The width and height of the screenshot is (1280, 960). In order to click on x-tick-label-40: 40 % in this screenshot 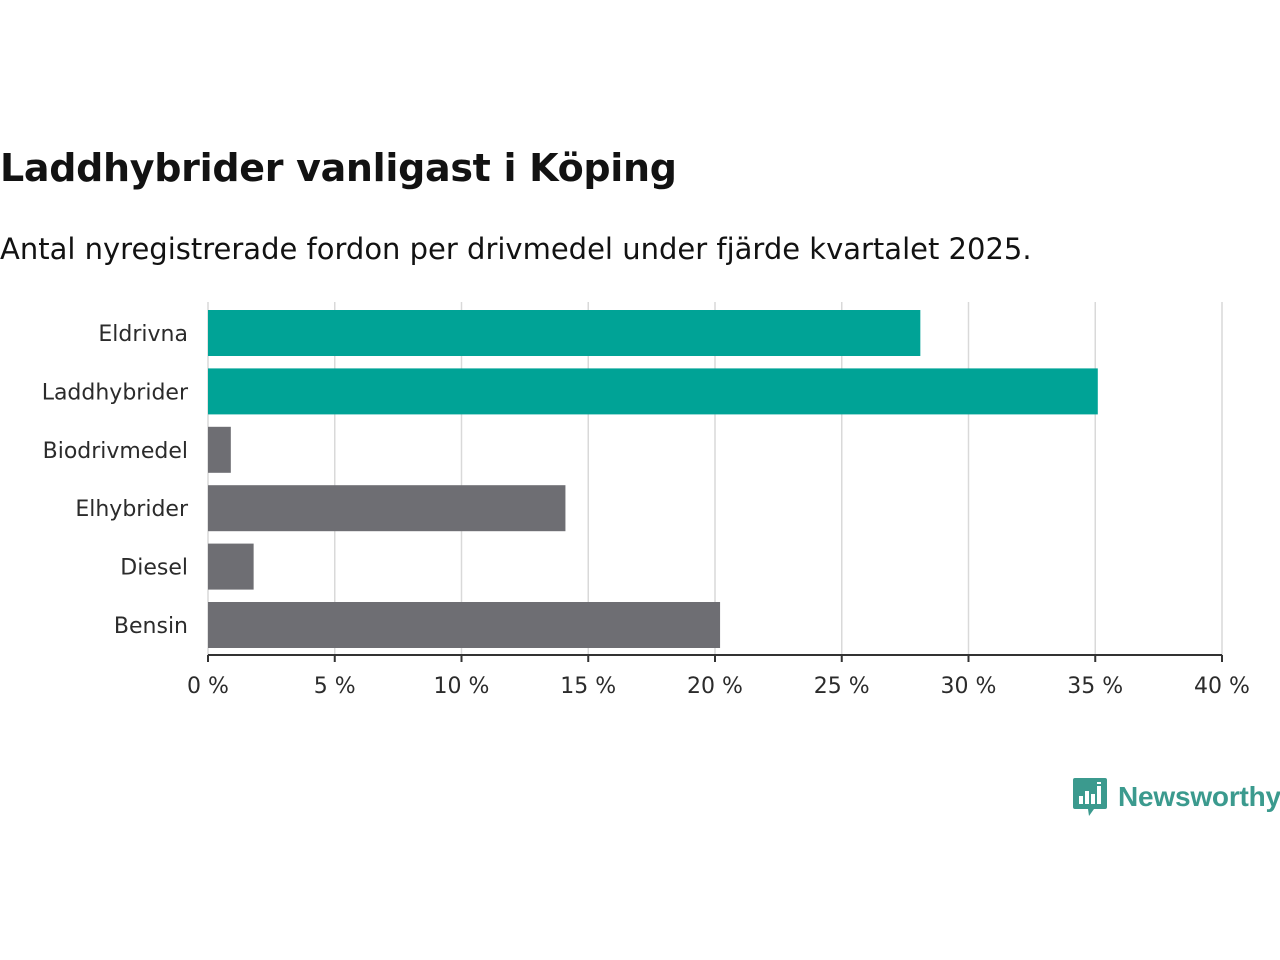, I will do `click(1222, 686)`.